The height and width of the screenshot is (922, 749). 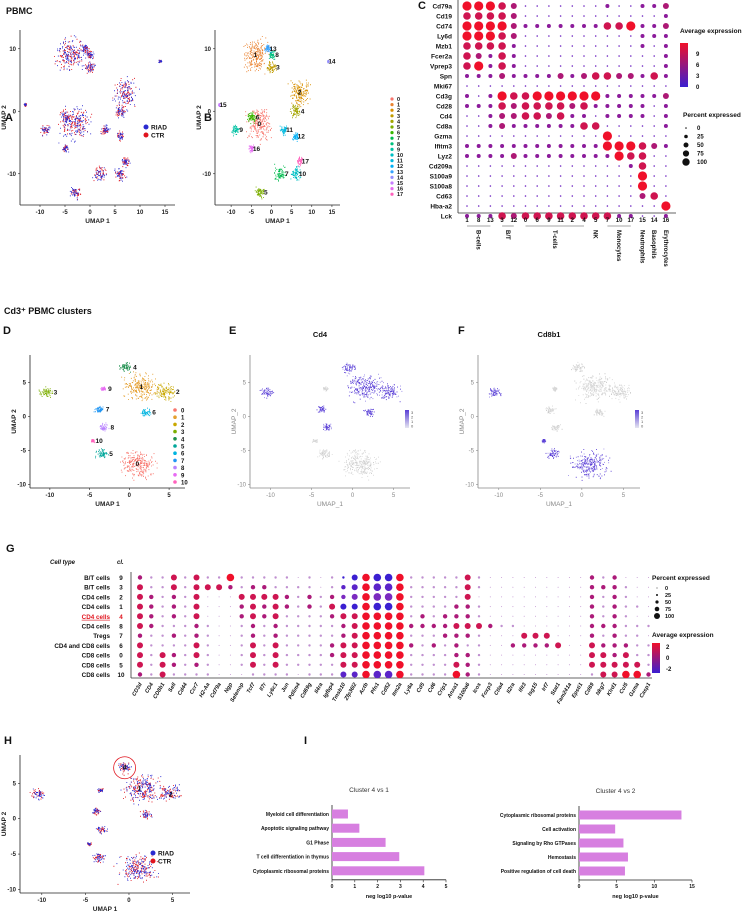 What do you see at coordinates (229, 687) in the screenshot?
I see `gene-label: Ngp` at bounding box center [229, 687].